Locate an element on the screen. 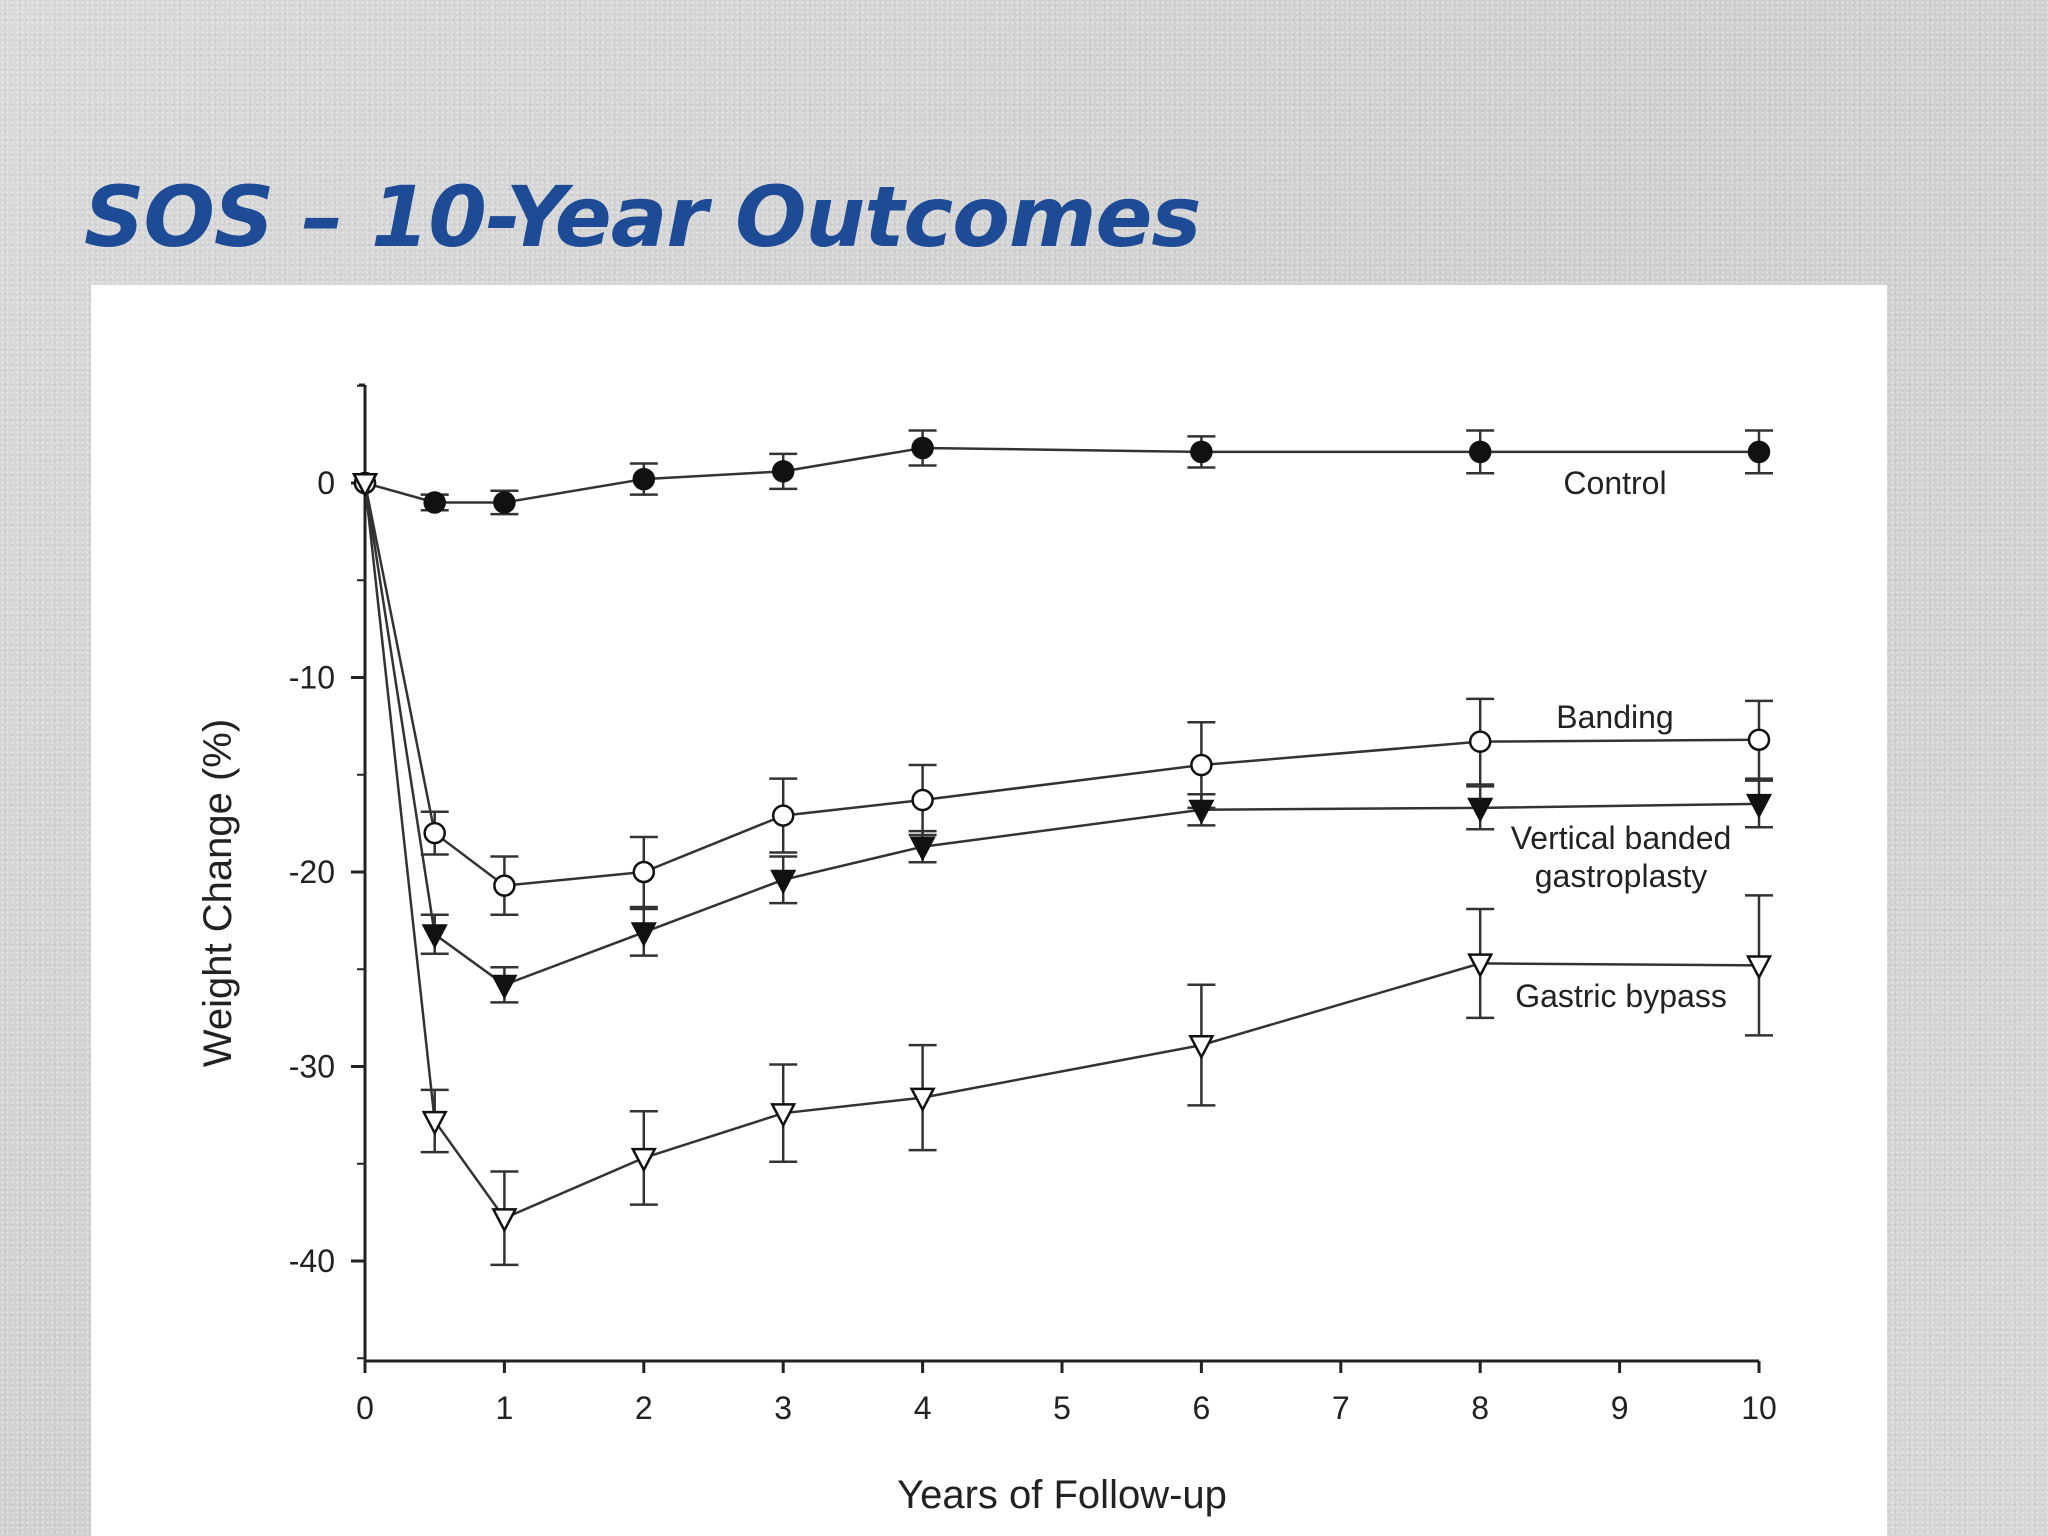 The width and height of the screenshot is (2048, 1536). slide-title: SOS – 10-Year Outcomes is located at coordinates (642, 217).